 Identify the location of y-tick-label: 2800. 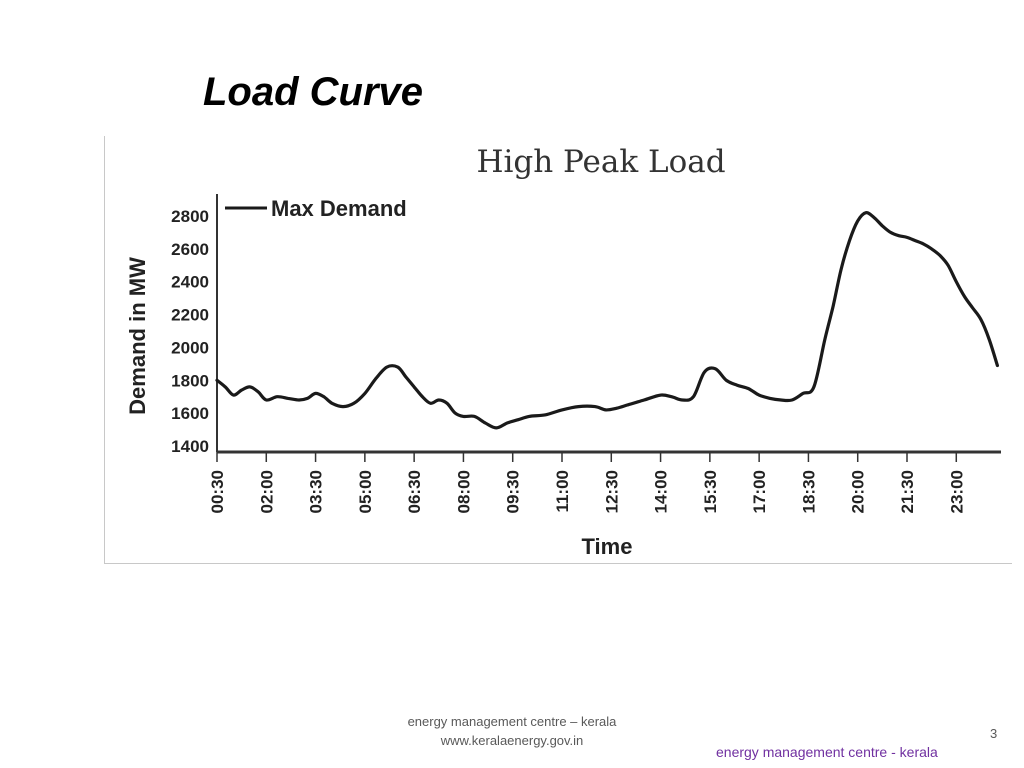
(190, 216).